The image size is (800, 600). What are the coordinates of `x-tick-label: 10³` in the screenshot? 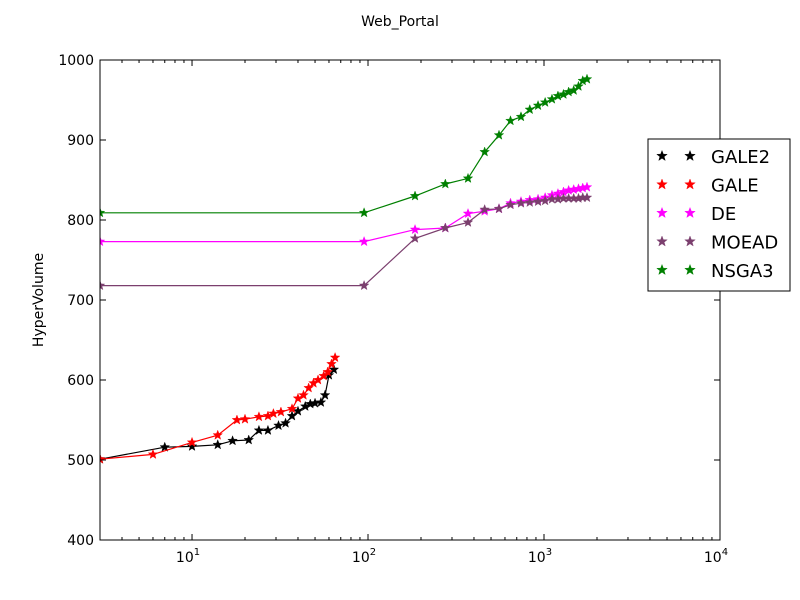 It's located at (540, 556).